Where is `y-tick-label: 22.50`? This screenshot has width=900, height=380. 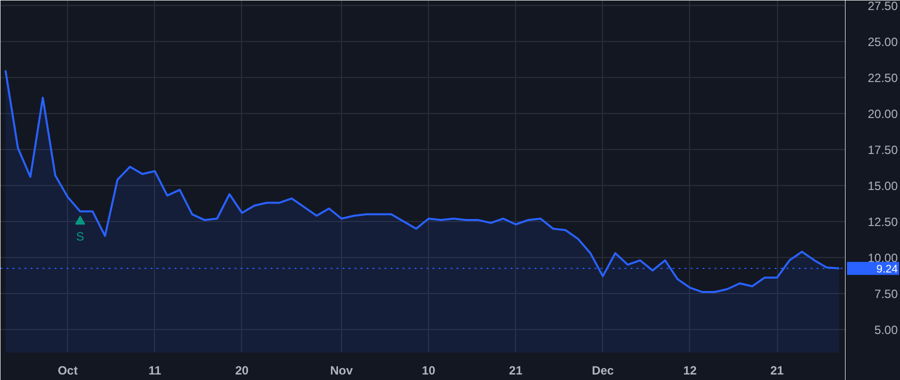 y-tick-label: 22.50 is located at coordinates (883, 78).